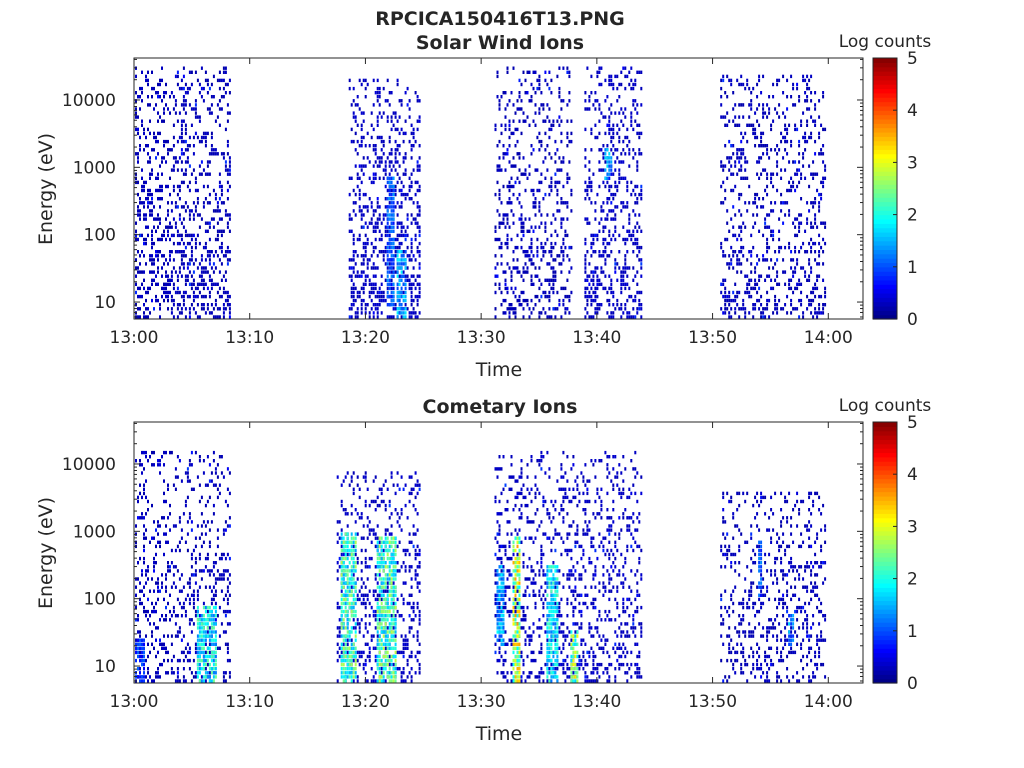 Image resolution: width=1024 pixels, height=768 pixels. Describe the element at coordinates (596, 338) in the screenshot. I see `x-tick-label: 13:40` at that location.